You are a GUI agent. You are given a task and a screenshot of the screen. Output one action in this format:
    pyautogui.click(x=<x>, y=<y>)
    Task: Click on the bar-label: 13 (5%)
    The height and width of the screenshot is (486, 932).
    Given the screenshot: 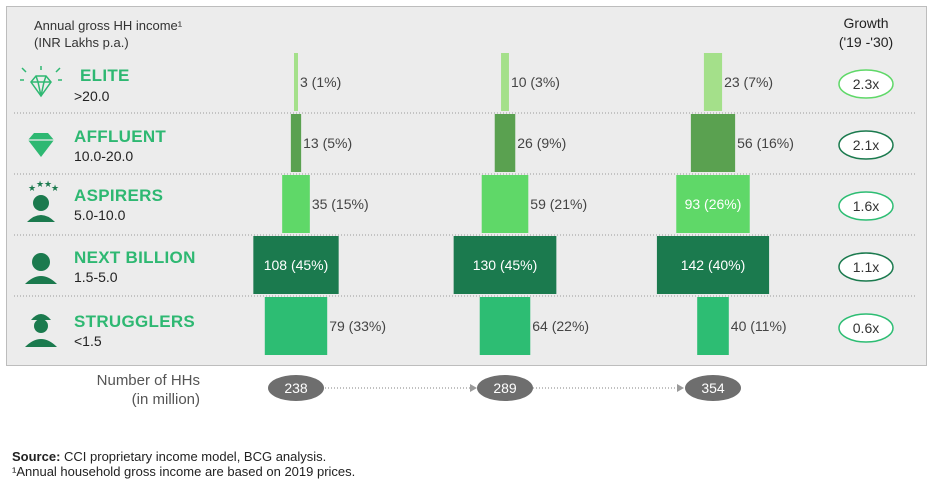 What is the action you would take?
    pyautogui.click(x=327, y=143)
    